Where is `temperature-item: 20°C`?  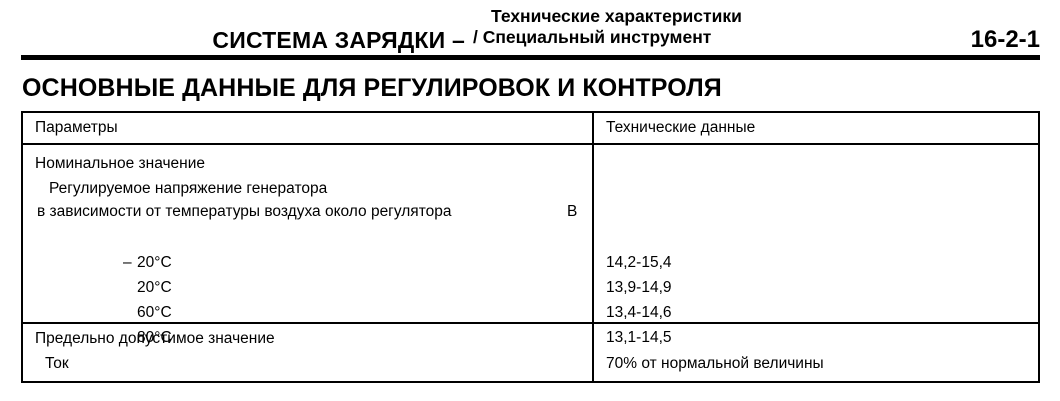
temperature-item: 20°C is located at coordinates (147, 287).